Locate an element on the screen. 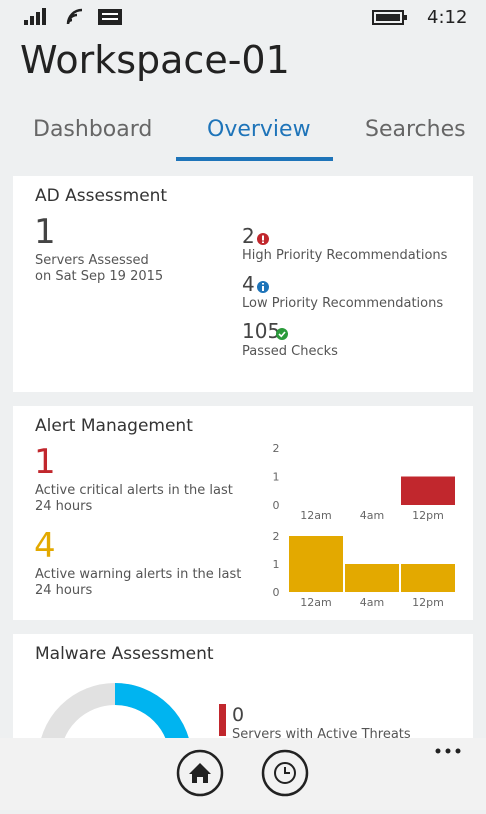 This screenshot has height=814, width=486. app-bar is located at coordinates (243, 774).